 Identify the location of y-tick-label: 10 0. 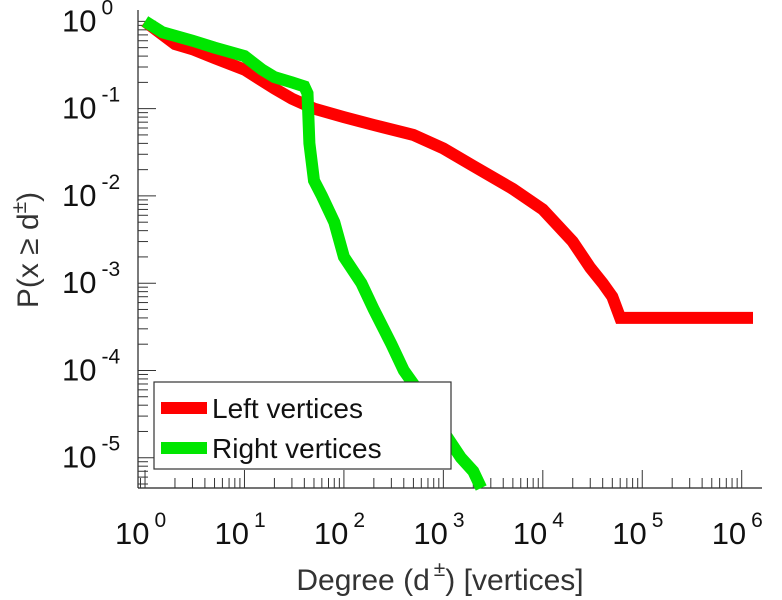
(87, 19).